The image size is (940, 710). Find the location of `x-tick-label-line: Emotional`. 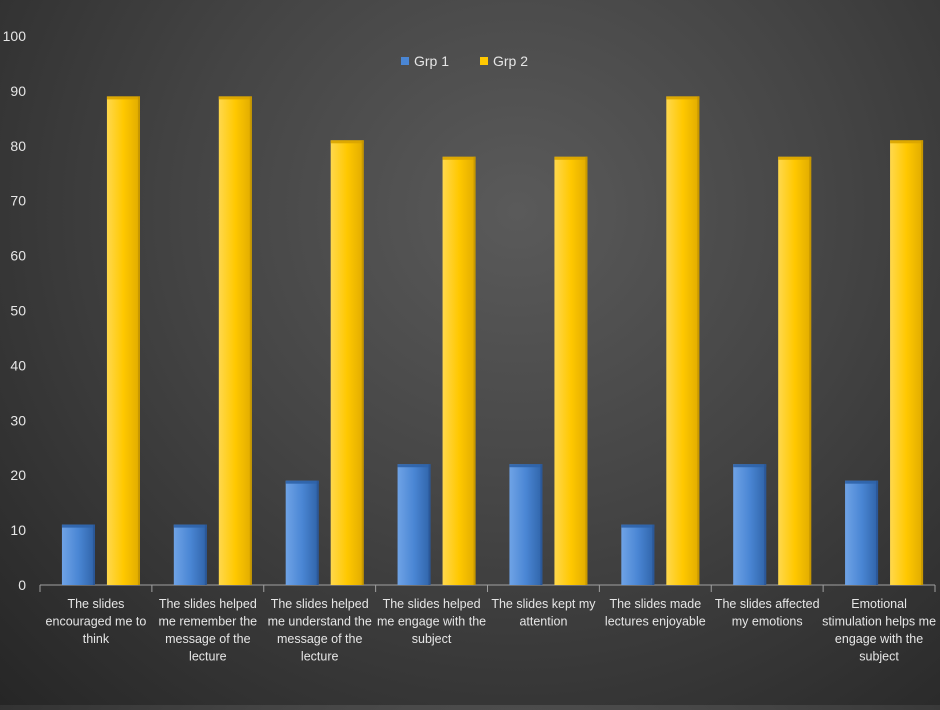

x-tick-label-line: Emotional is located at coordinates (879, 604).